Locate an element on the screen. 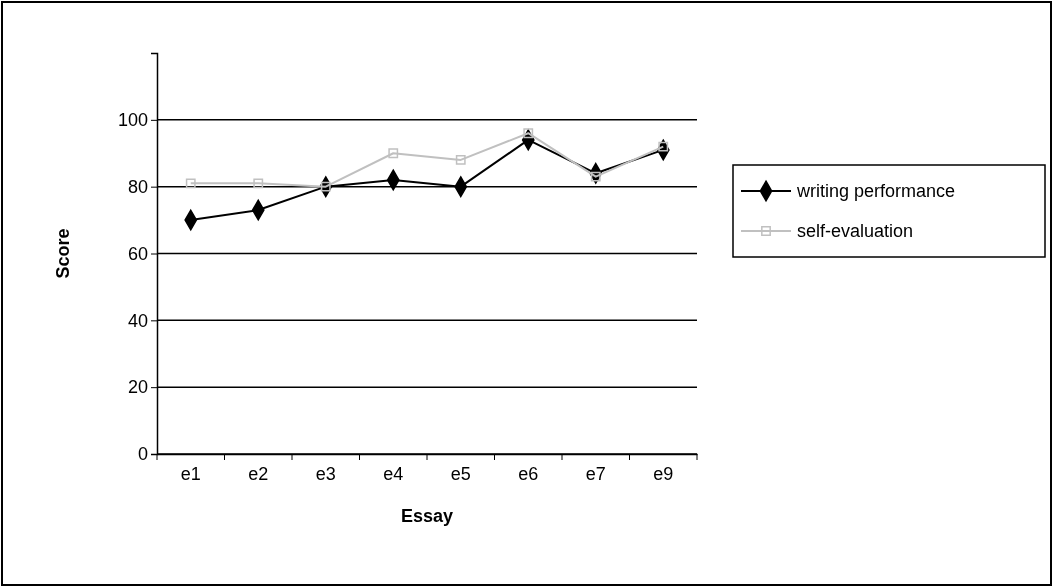  y-tick-label: 20 is located at coordinates (137, 387).